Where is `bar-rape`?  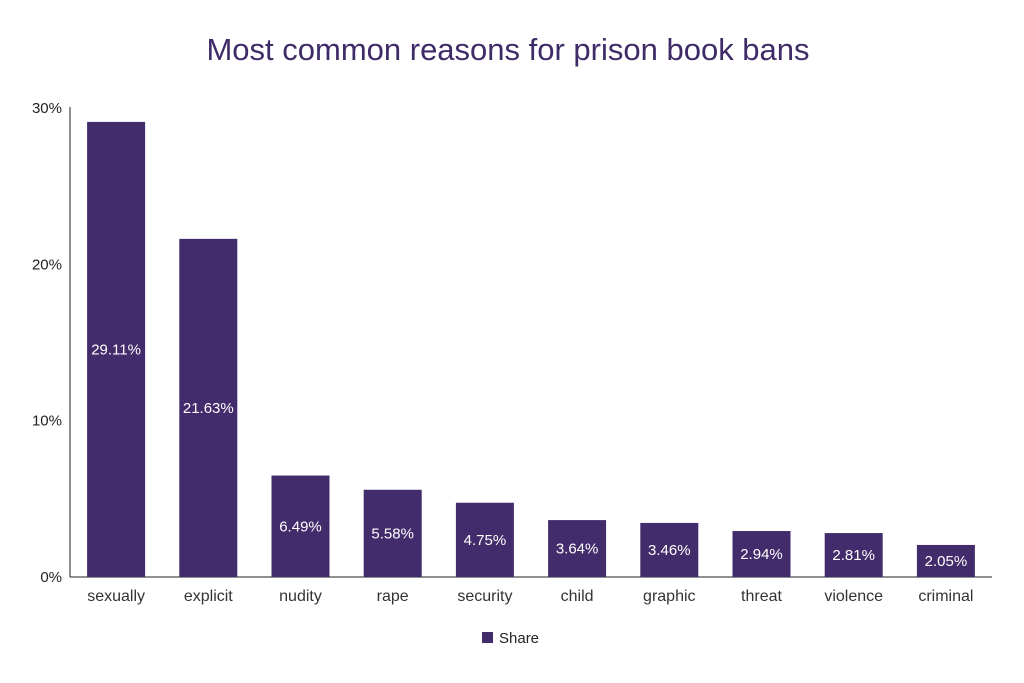 bar-rape is located at coordinates (392, 533).